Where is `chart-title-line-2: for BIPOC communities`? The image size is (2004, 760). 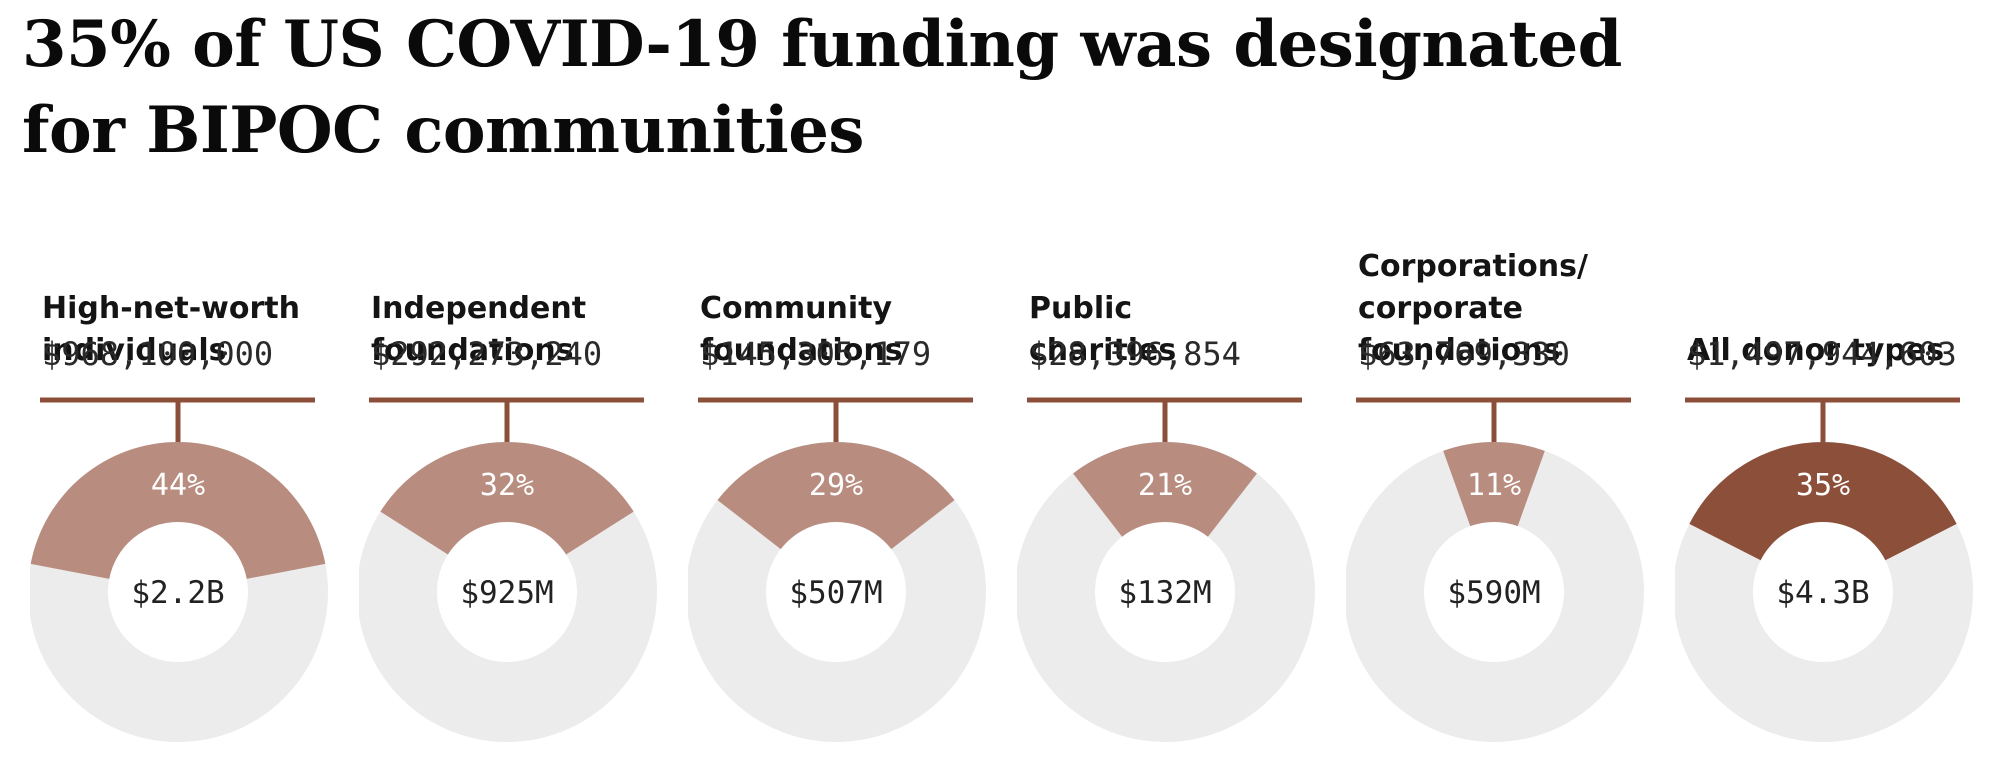 chart-title-line-2: for BIPOC communities is located at coordinates (443, 130).